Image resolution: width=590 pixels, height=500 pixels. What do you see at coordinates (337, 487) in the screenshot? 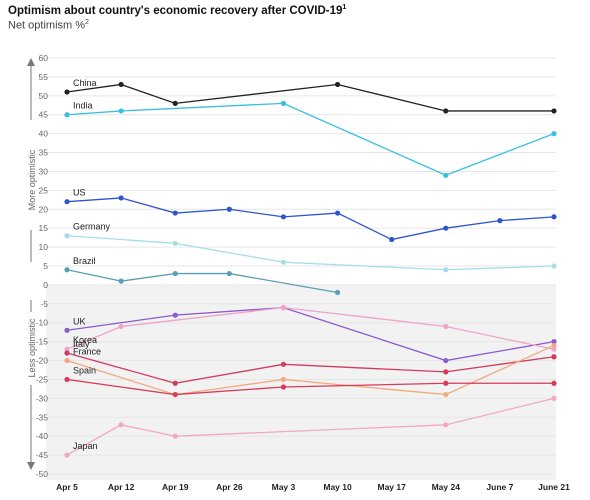
I see `x-tick-label: May 10` at bounding box center [337, 487].